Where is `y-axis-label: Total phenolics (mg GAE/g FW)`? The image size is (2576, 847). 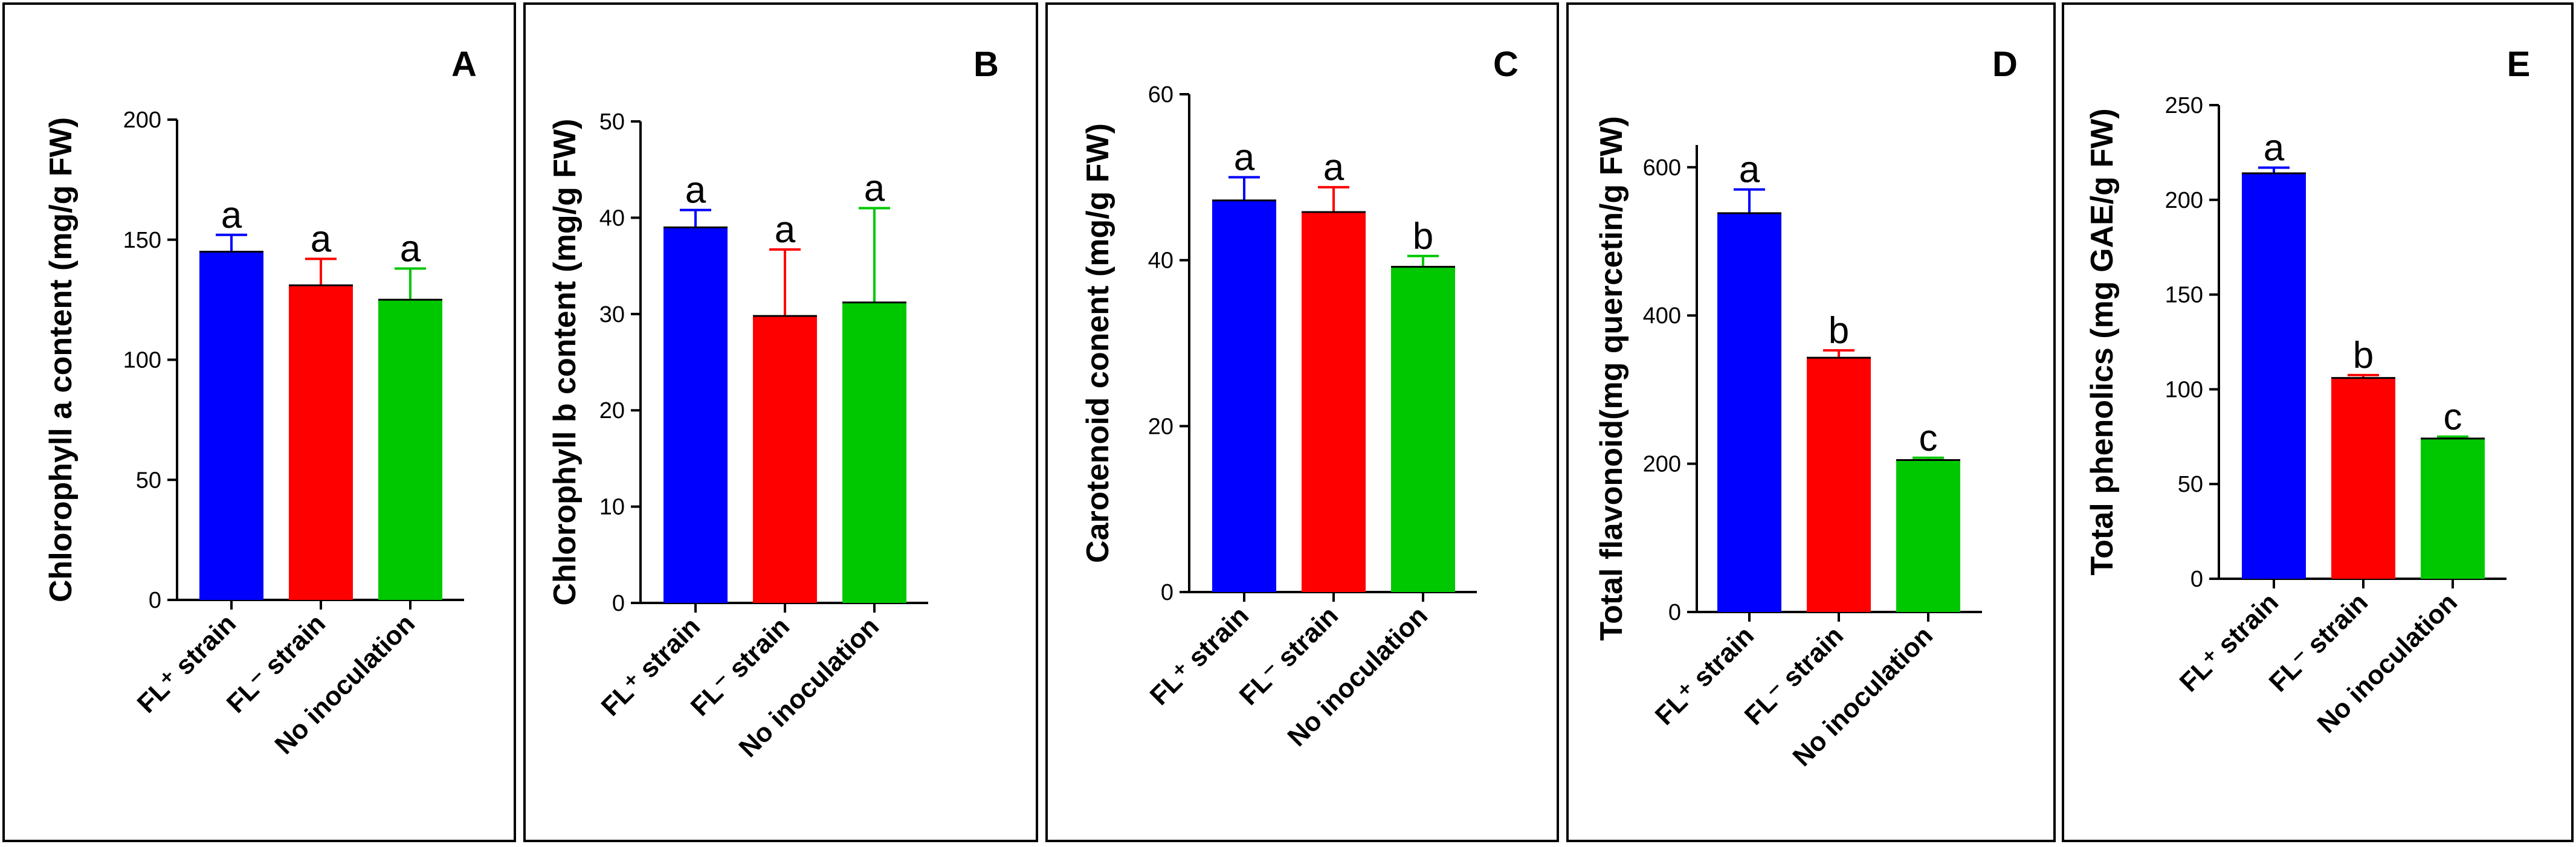
y-axis-label: Total phenolics (mg GAE/g FW) is located at coordinates (2102, 341).